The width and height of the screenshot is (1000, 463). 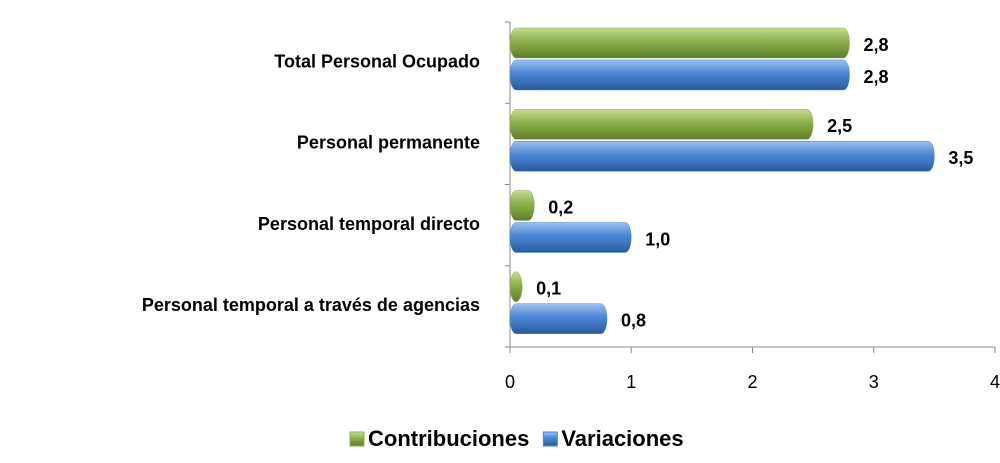 I want to click on x-tick-label: 1, so click(x=631, y=382).